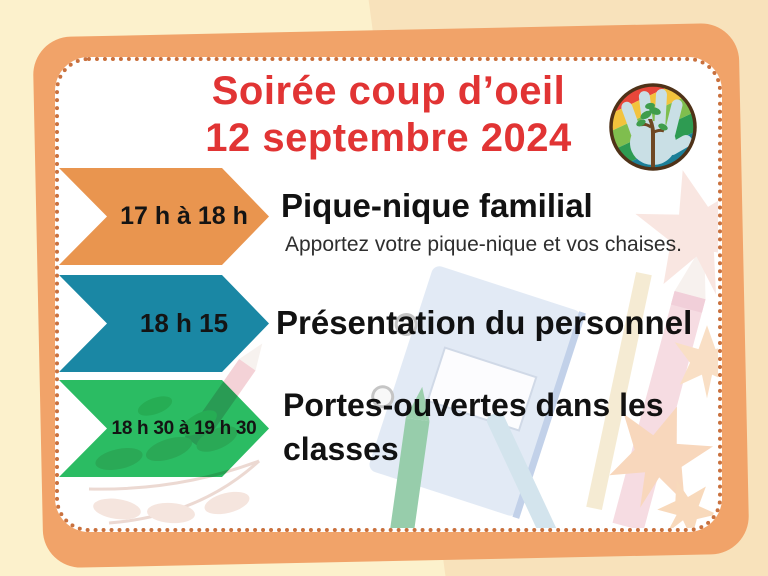 The width and height of the screenshot is (768, 576). What do you see at coordinates (484, 322) in the screenshot?
I see `event-title-2: Présentation du personnel` at bounding box center [484, 322].